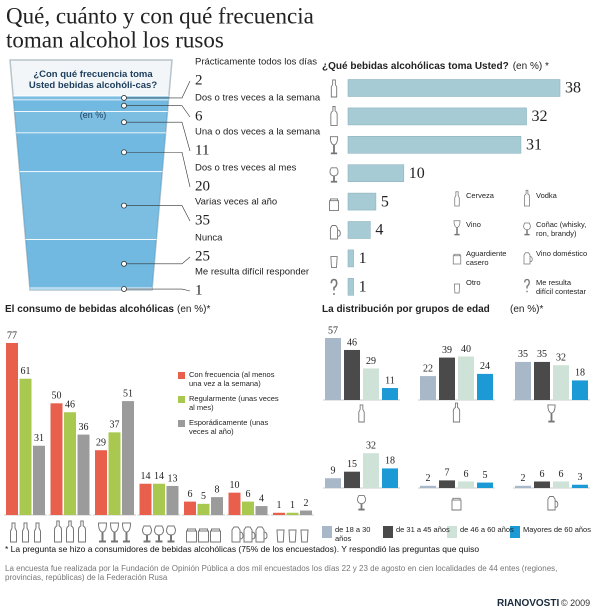 This screenshot has width=600, height=616. I want to click on bar-value: 29, so click(101, 443).